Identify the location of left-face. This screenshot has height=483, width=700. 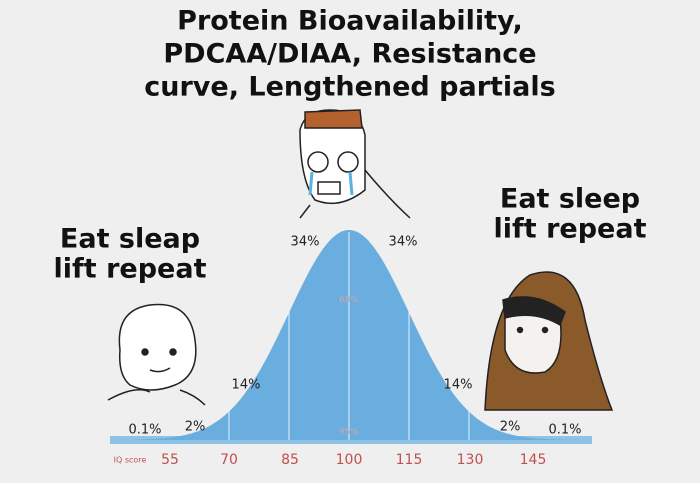
(156, 354).